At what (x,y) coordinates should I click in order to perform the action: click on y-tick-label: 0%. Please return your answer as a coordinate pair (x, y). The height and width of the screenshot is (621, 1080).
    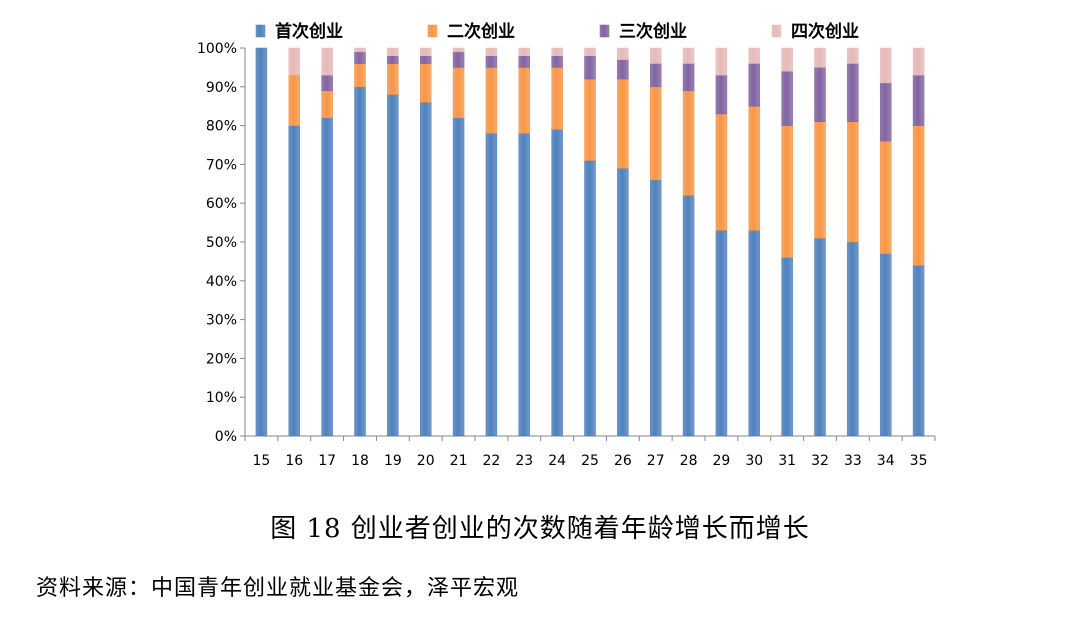
    Looking at the image, I should click on (226, 437).